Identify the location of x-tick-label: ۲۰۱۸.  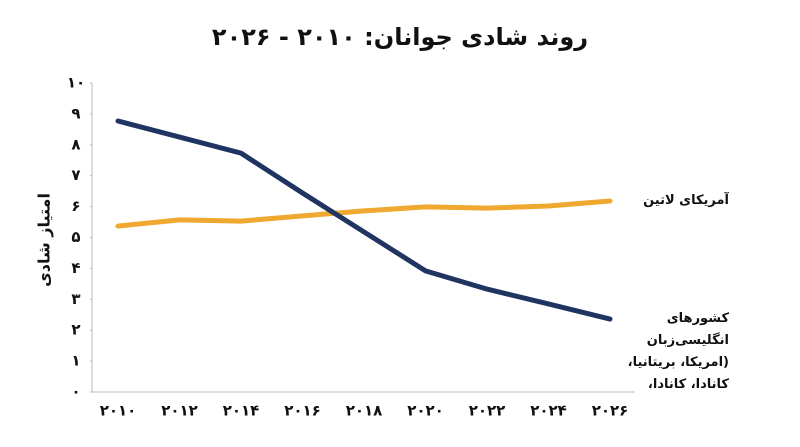
(364, 411).